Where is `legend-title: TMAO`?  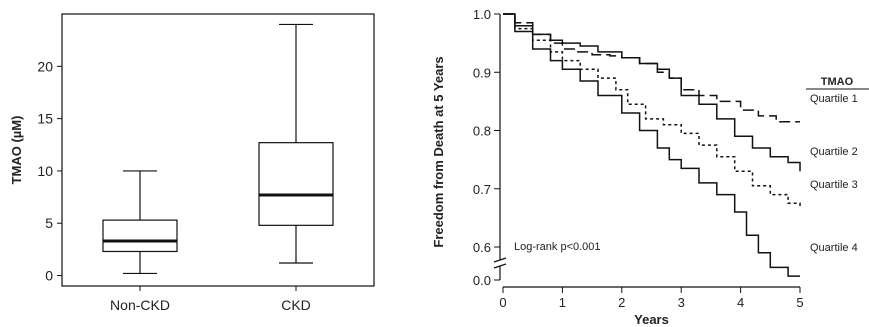
legend-title: TMAO is located at coordinates (837, 82).